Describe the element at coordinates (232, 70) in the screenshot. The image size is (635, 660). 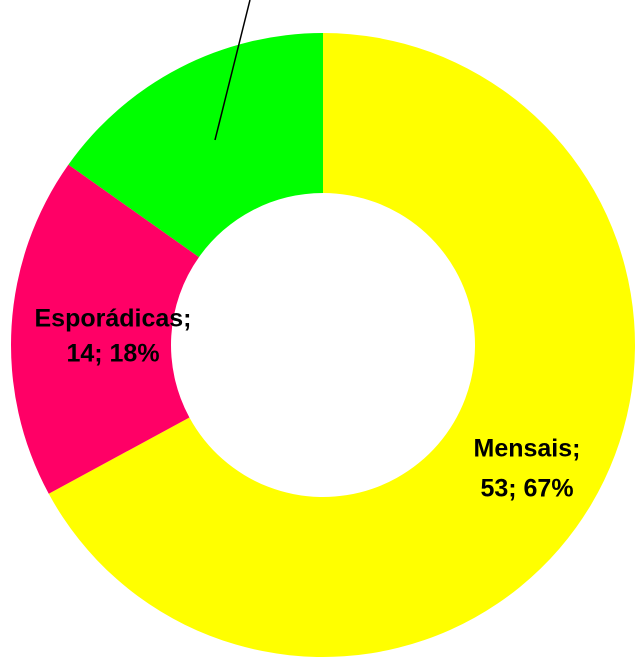
I see `leader-line` at that location.